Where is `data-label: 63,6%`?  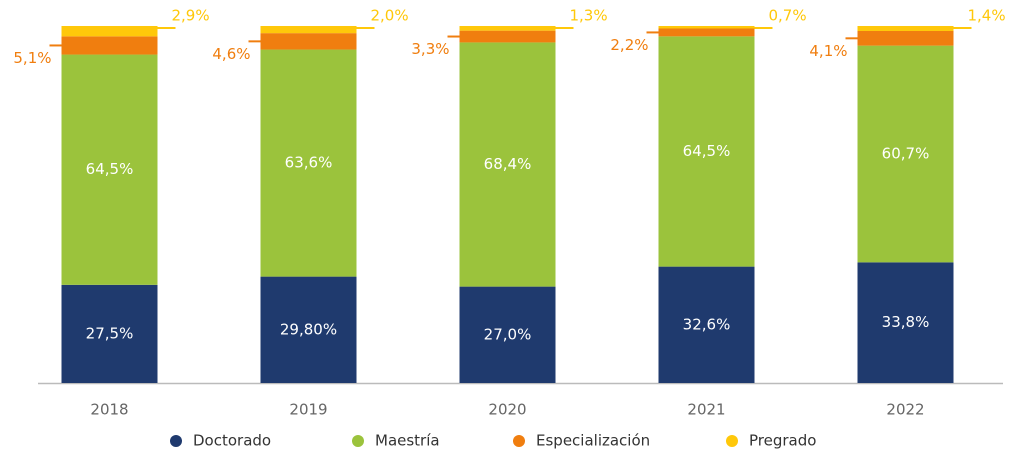
data-label: 63,6% is located at coordinates (309, 163).